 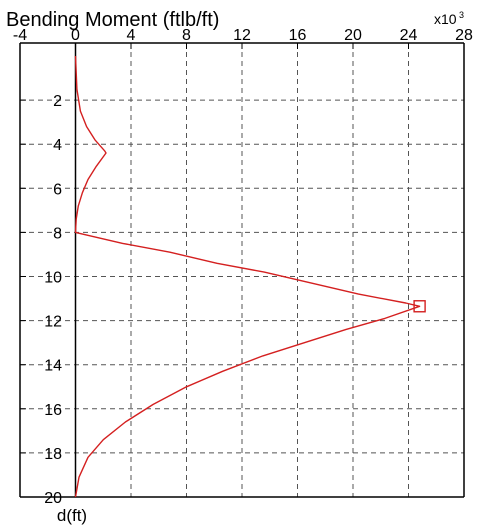 What do you see at coordinates (53, 454) in the screenshot?
I see `y-tick-label: 18` at bounding box center [53, 454].